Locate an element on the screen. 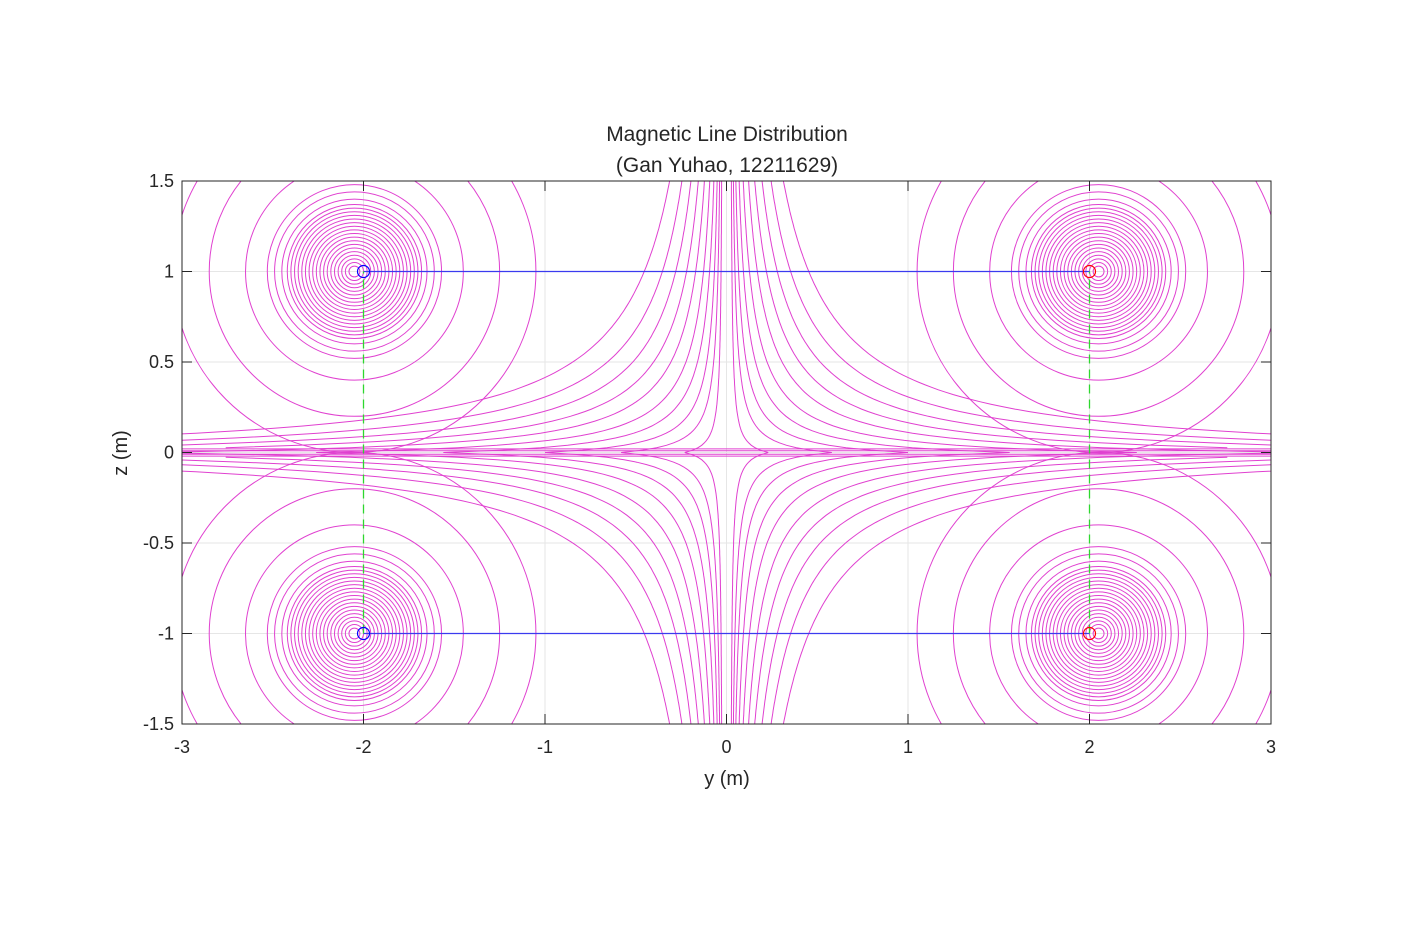  y-tick-label: -0.5 is located at coordinates (158, 543).